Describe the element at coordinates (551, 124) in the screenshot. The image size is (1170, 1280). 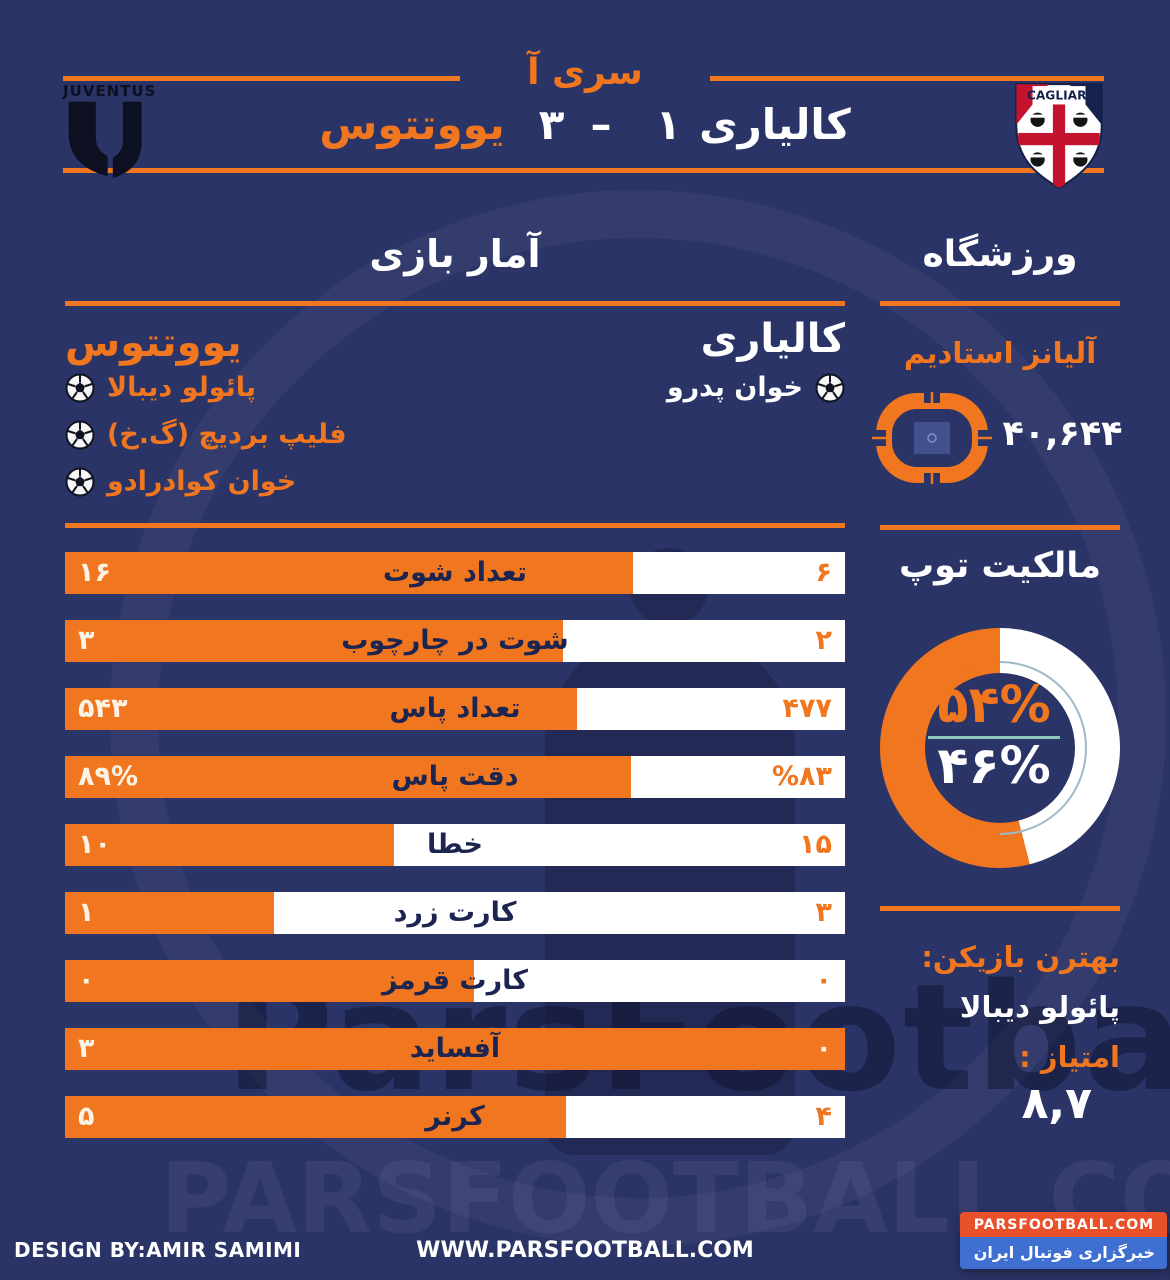
I see `away-score: ۳` at that location.